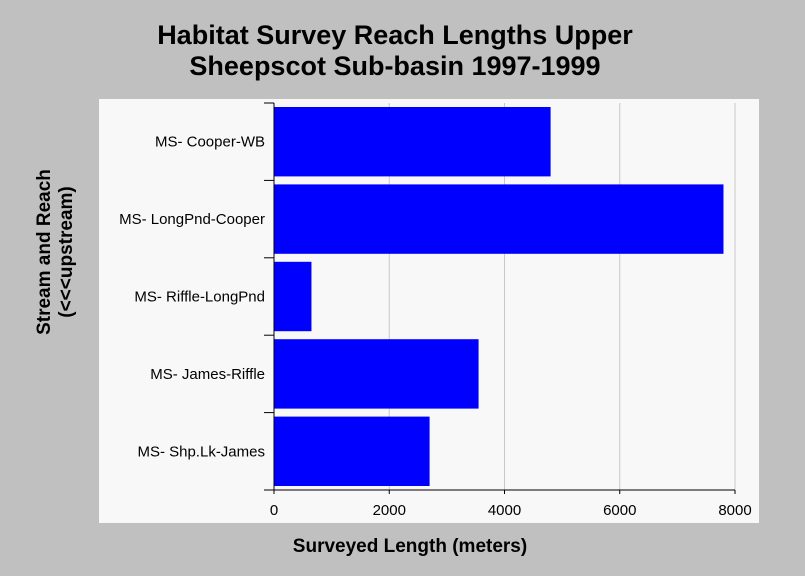 The height and width of the screenshot is (576, 805). I want to click on x-tick-label: 2000, so click(389, 510).